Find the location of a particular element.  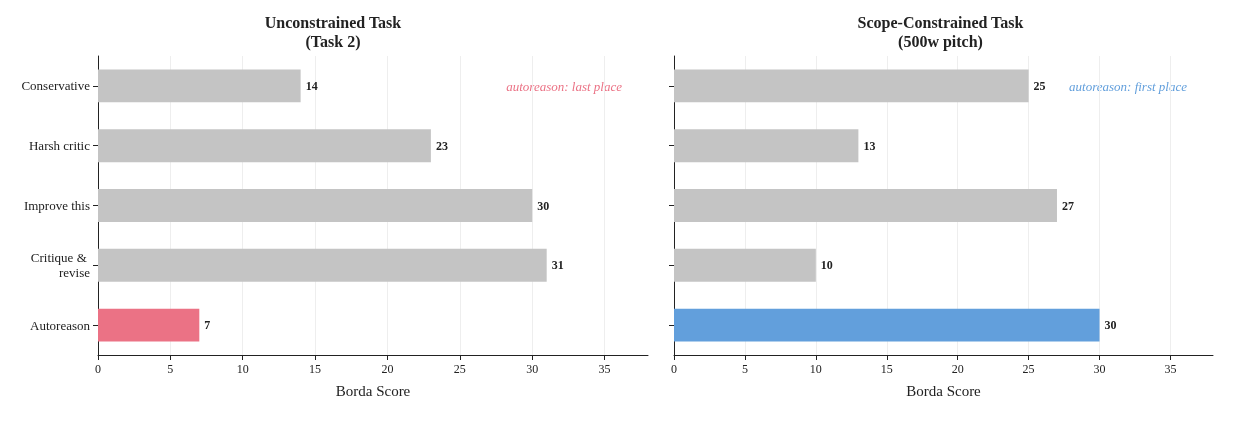

data-label: 23 is located at coordinates (441, 145).